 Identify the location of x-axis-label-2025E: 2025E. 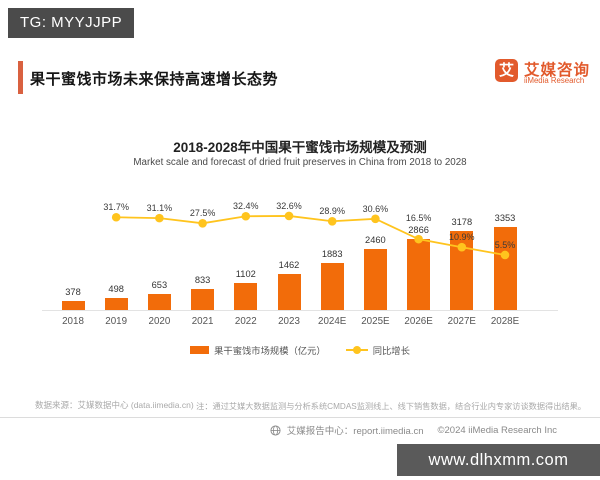
(375, 321).